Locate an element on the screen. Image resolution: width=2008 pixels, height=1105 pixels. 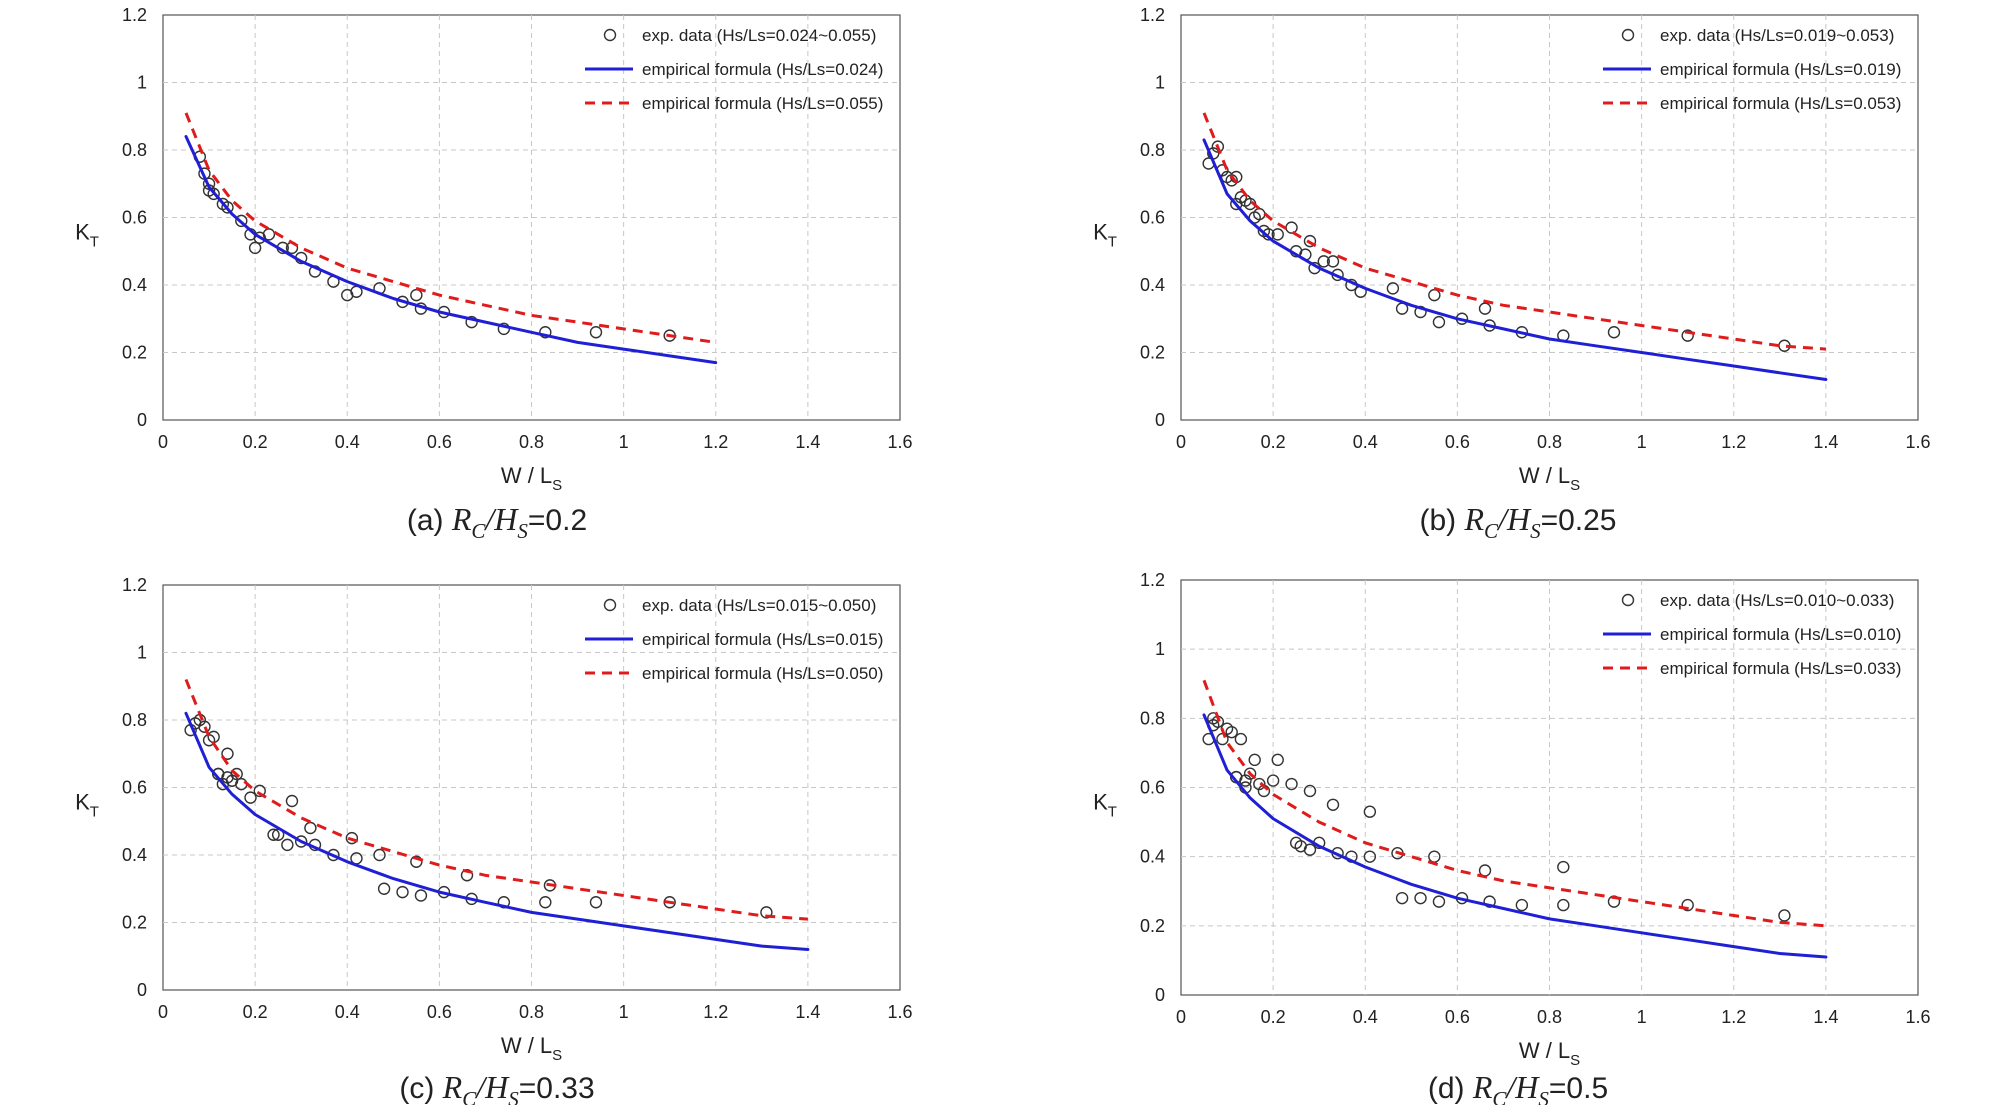
legend-entry-label: empirical formula (Hs/Ls=0.050) is located at coordinates (762, 673).